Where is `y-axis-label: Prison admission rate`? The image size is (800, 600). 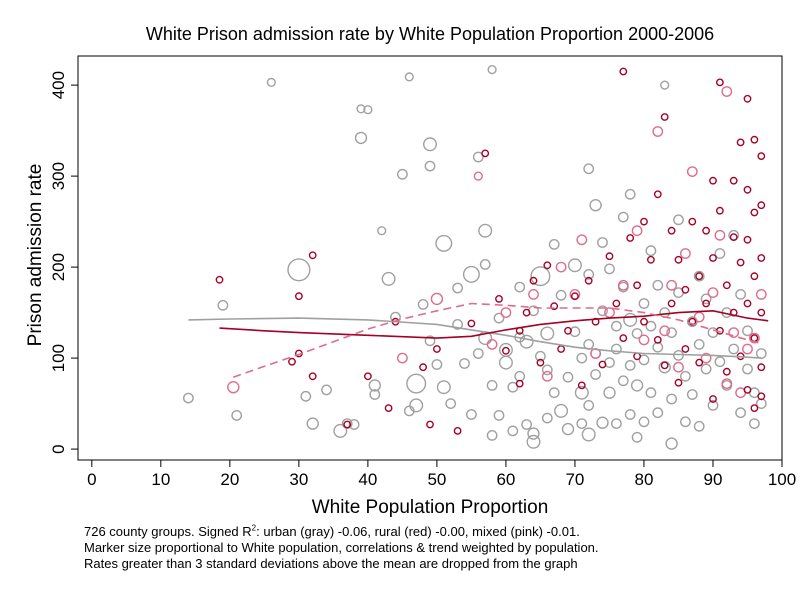
y-axis-label: Prison admission rate is located at coordinates (35, 255).